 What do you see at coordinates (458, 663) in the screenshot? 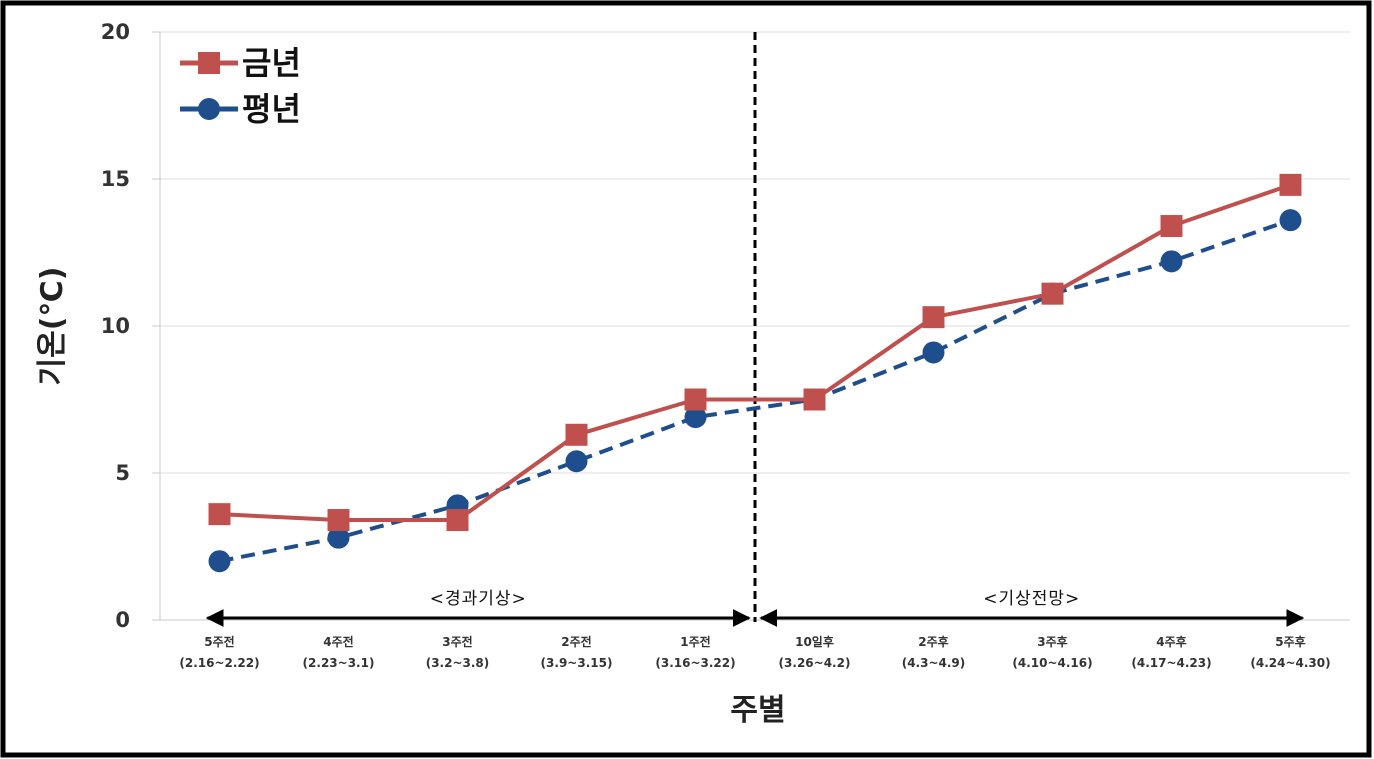
I see `x-tick-sublabel: (3.2~3.8)` at bounding box center [458, 663].